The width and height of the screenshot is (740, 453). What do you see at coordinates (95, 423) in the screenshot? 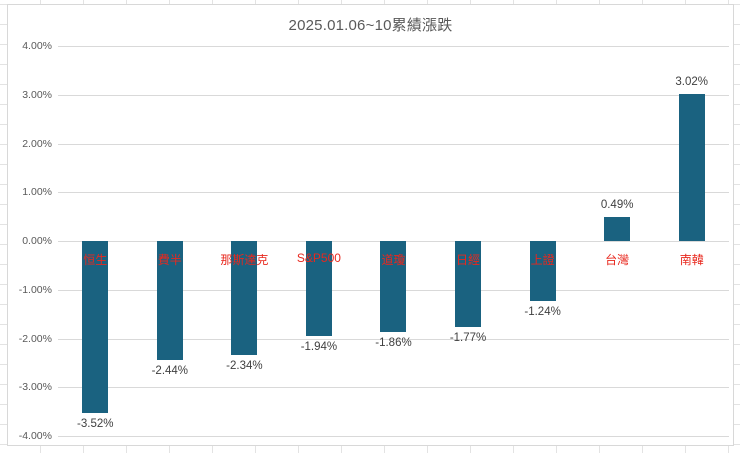
I see `value-label: -3.52%` at bounding box center [95, 423].